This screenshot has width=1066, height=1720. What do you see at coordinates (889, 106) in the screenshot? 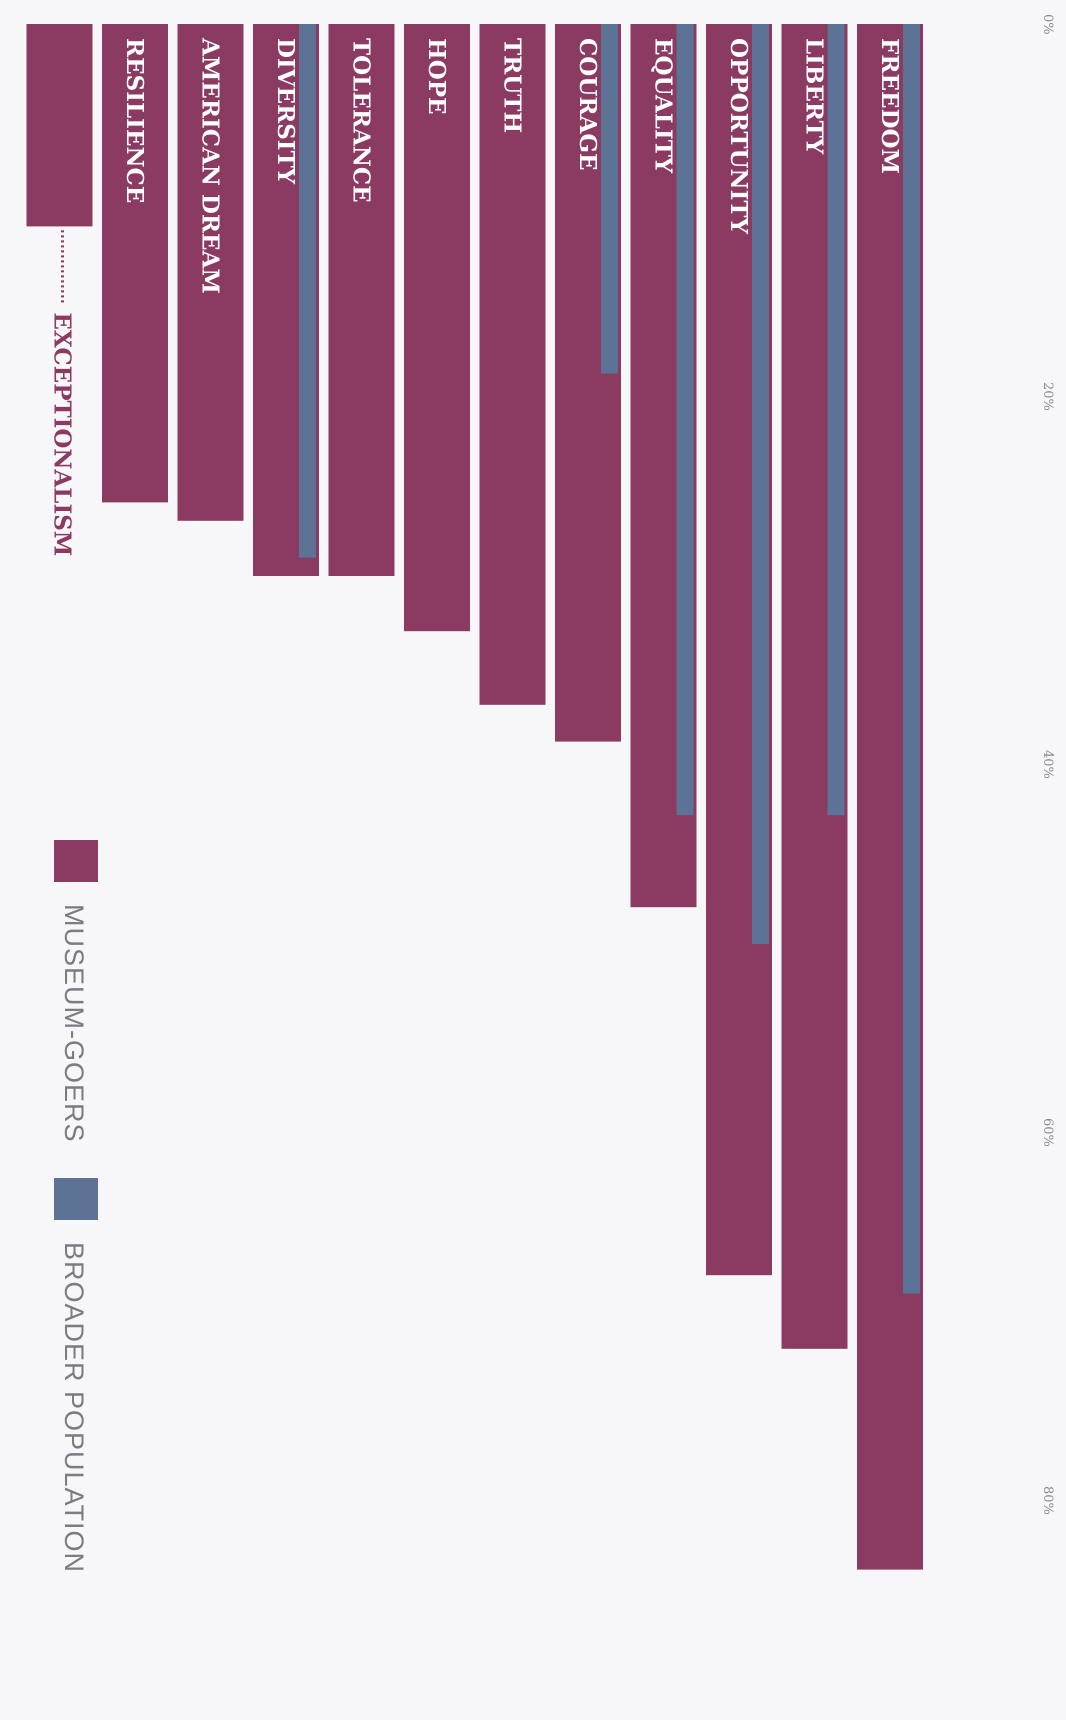
I see `category-label: FREEDOM` at bounding box center [889, 106].